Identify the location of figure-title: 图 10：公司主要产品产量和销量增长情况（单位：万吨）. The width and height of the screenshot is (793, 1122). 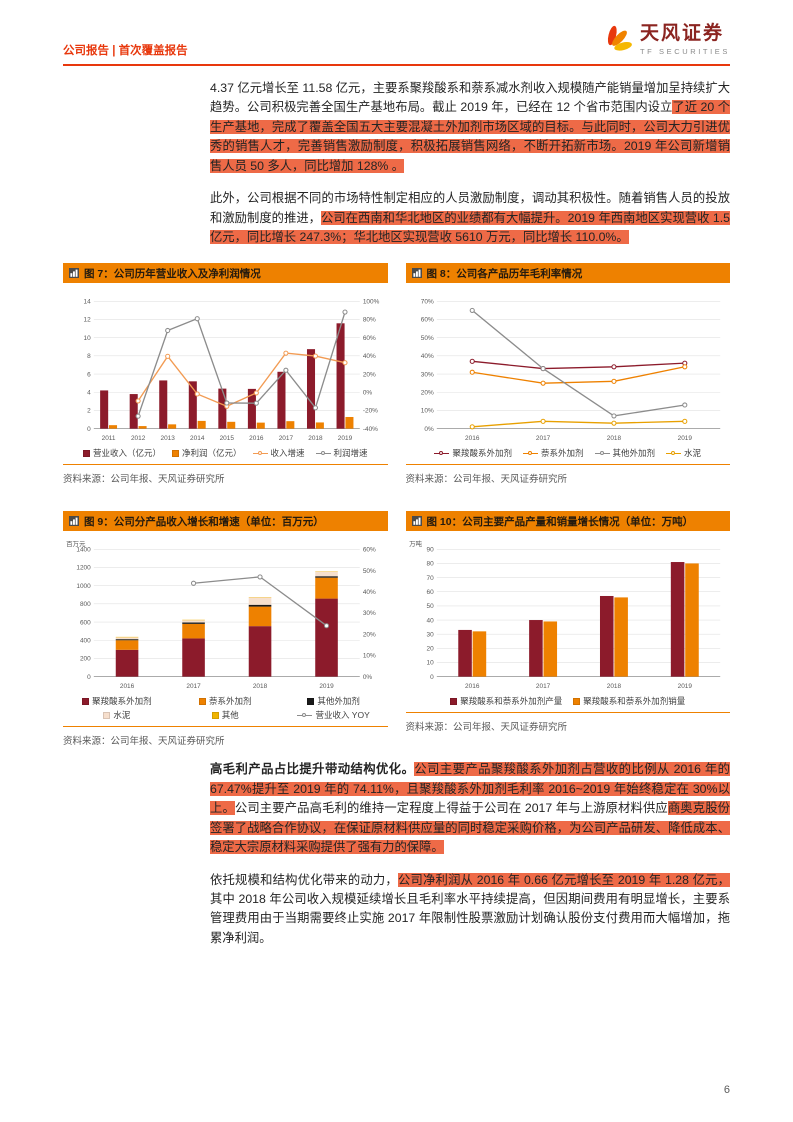
(560, 521).